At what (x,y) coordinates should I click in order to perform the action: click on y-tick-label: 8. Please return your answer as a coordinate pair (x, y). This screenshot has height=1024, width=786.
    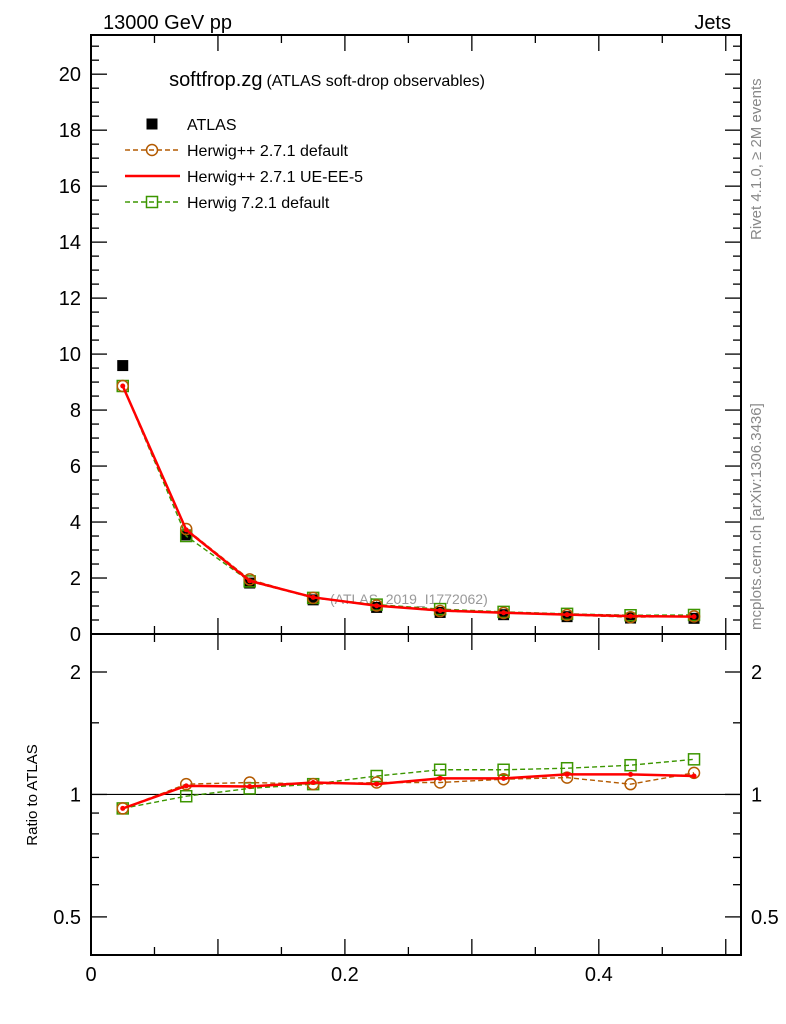
    Looking at the image, I should click on (75, 411).